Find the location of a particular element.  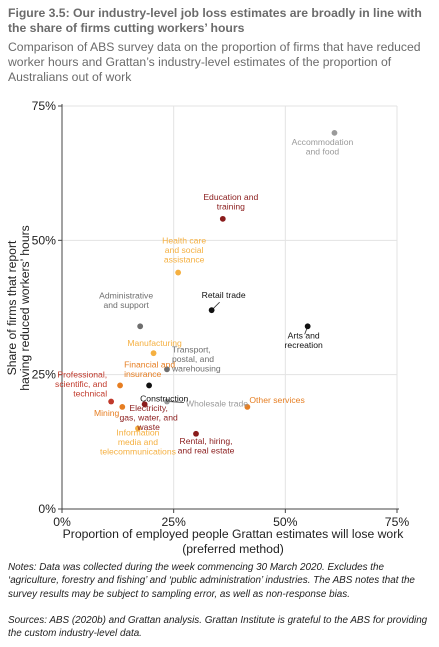

point-label-line: warehousing is located at coordinates (196, 368).